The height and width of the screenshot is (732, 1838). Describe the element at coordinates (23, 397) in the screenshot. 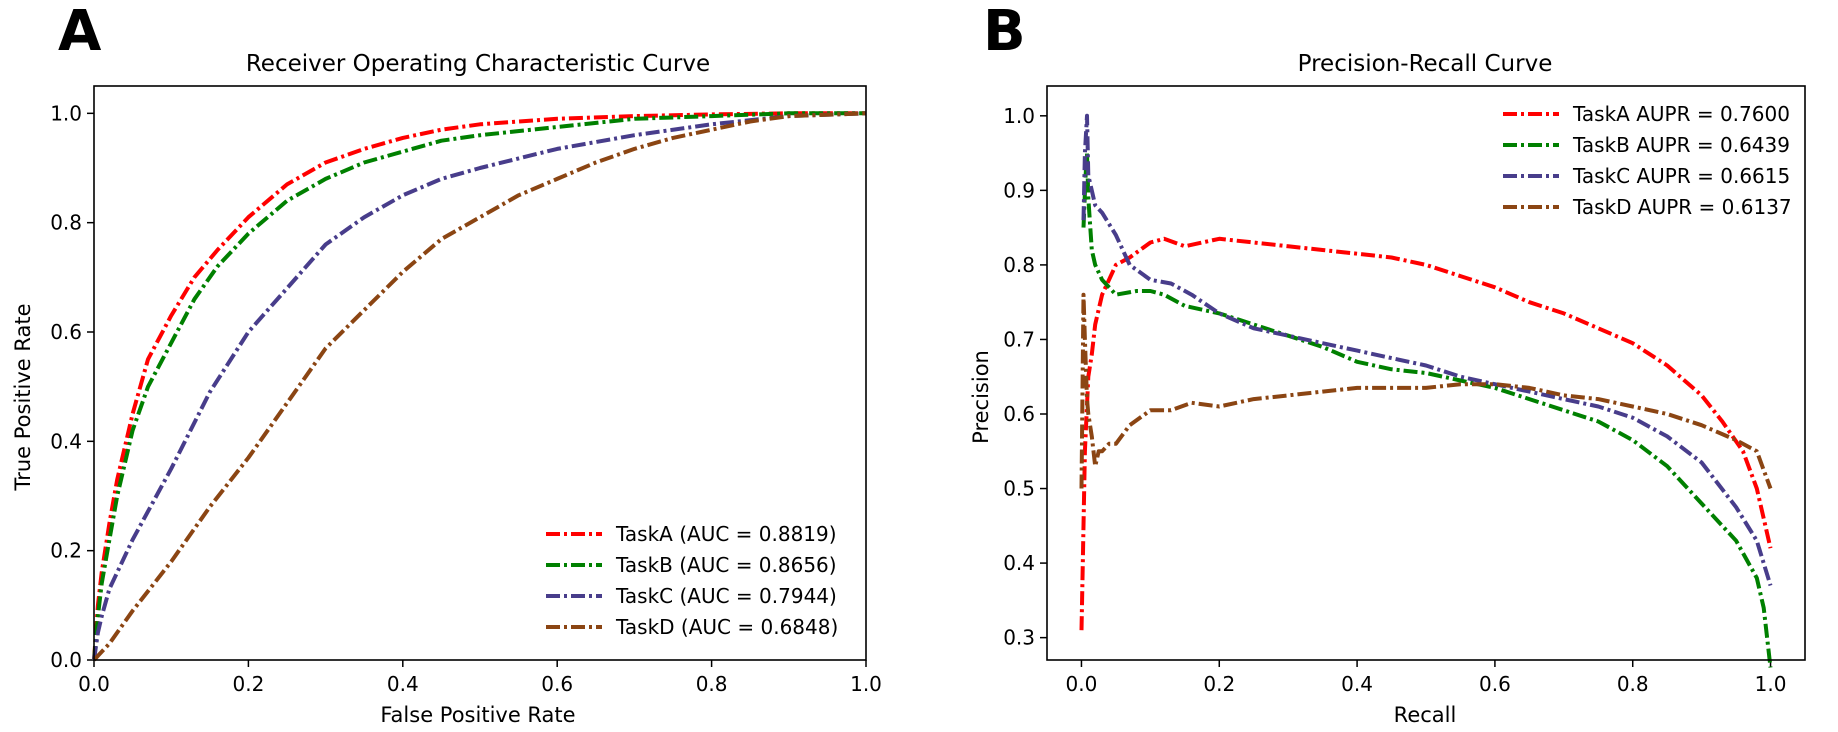

I see `roc-y-axis-label: True Positive Rate` at that location.